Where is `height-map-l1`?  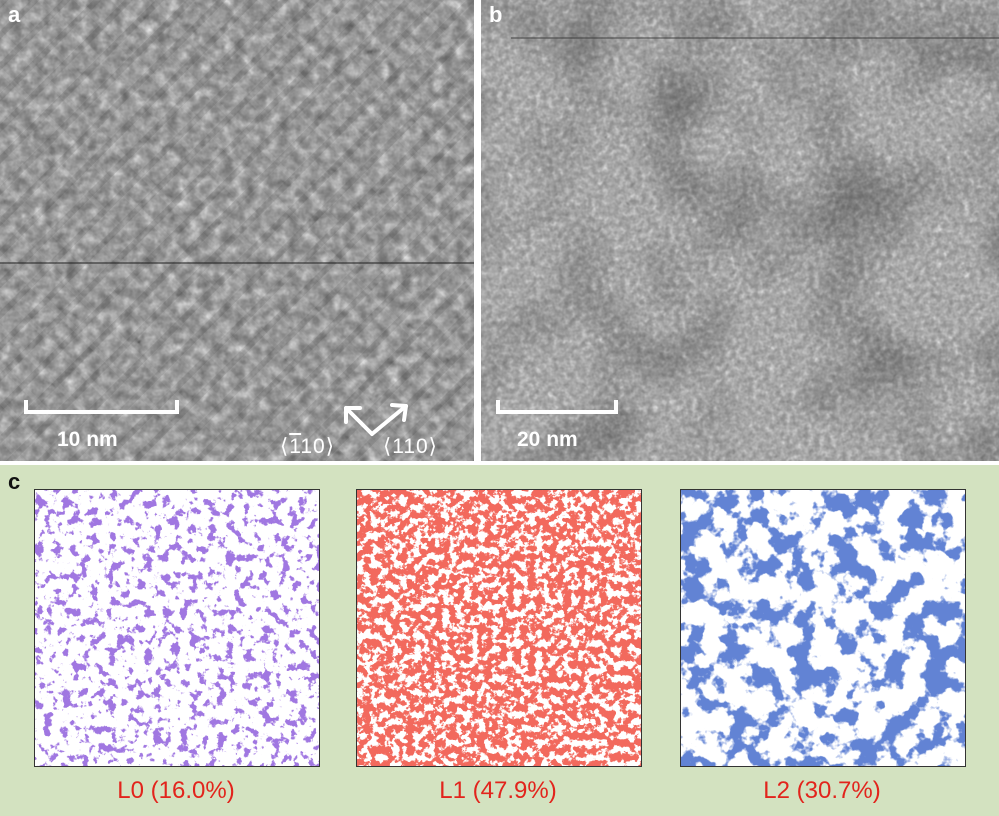
height-map-l1 is located at coordinates (499, 628).